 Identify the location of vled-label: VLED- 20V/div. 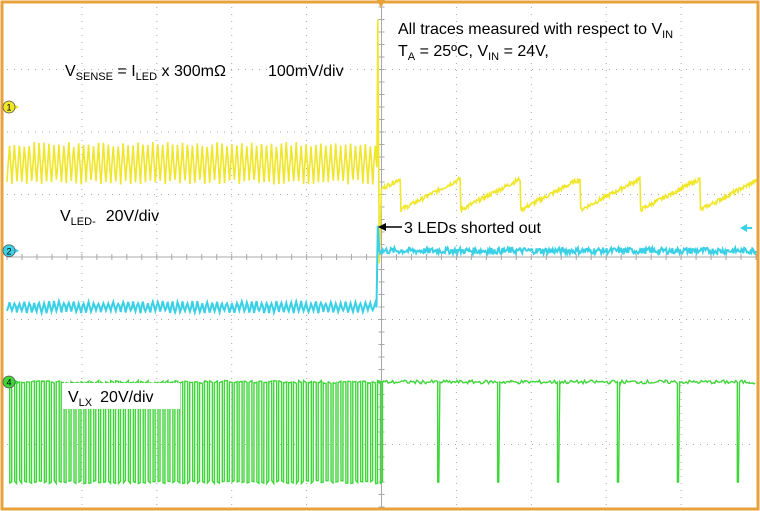
(109, 218).